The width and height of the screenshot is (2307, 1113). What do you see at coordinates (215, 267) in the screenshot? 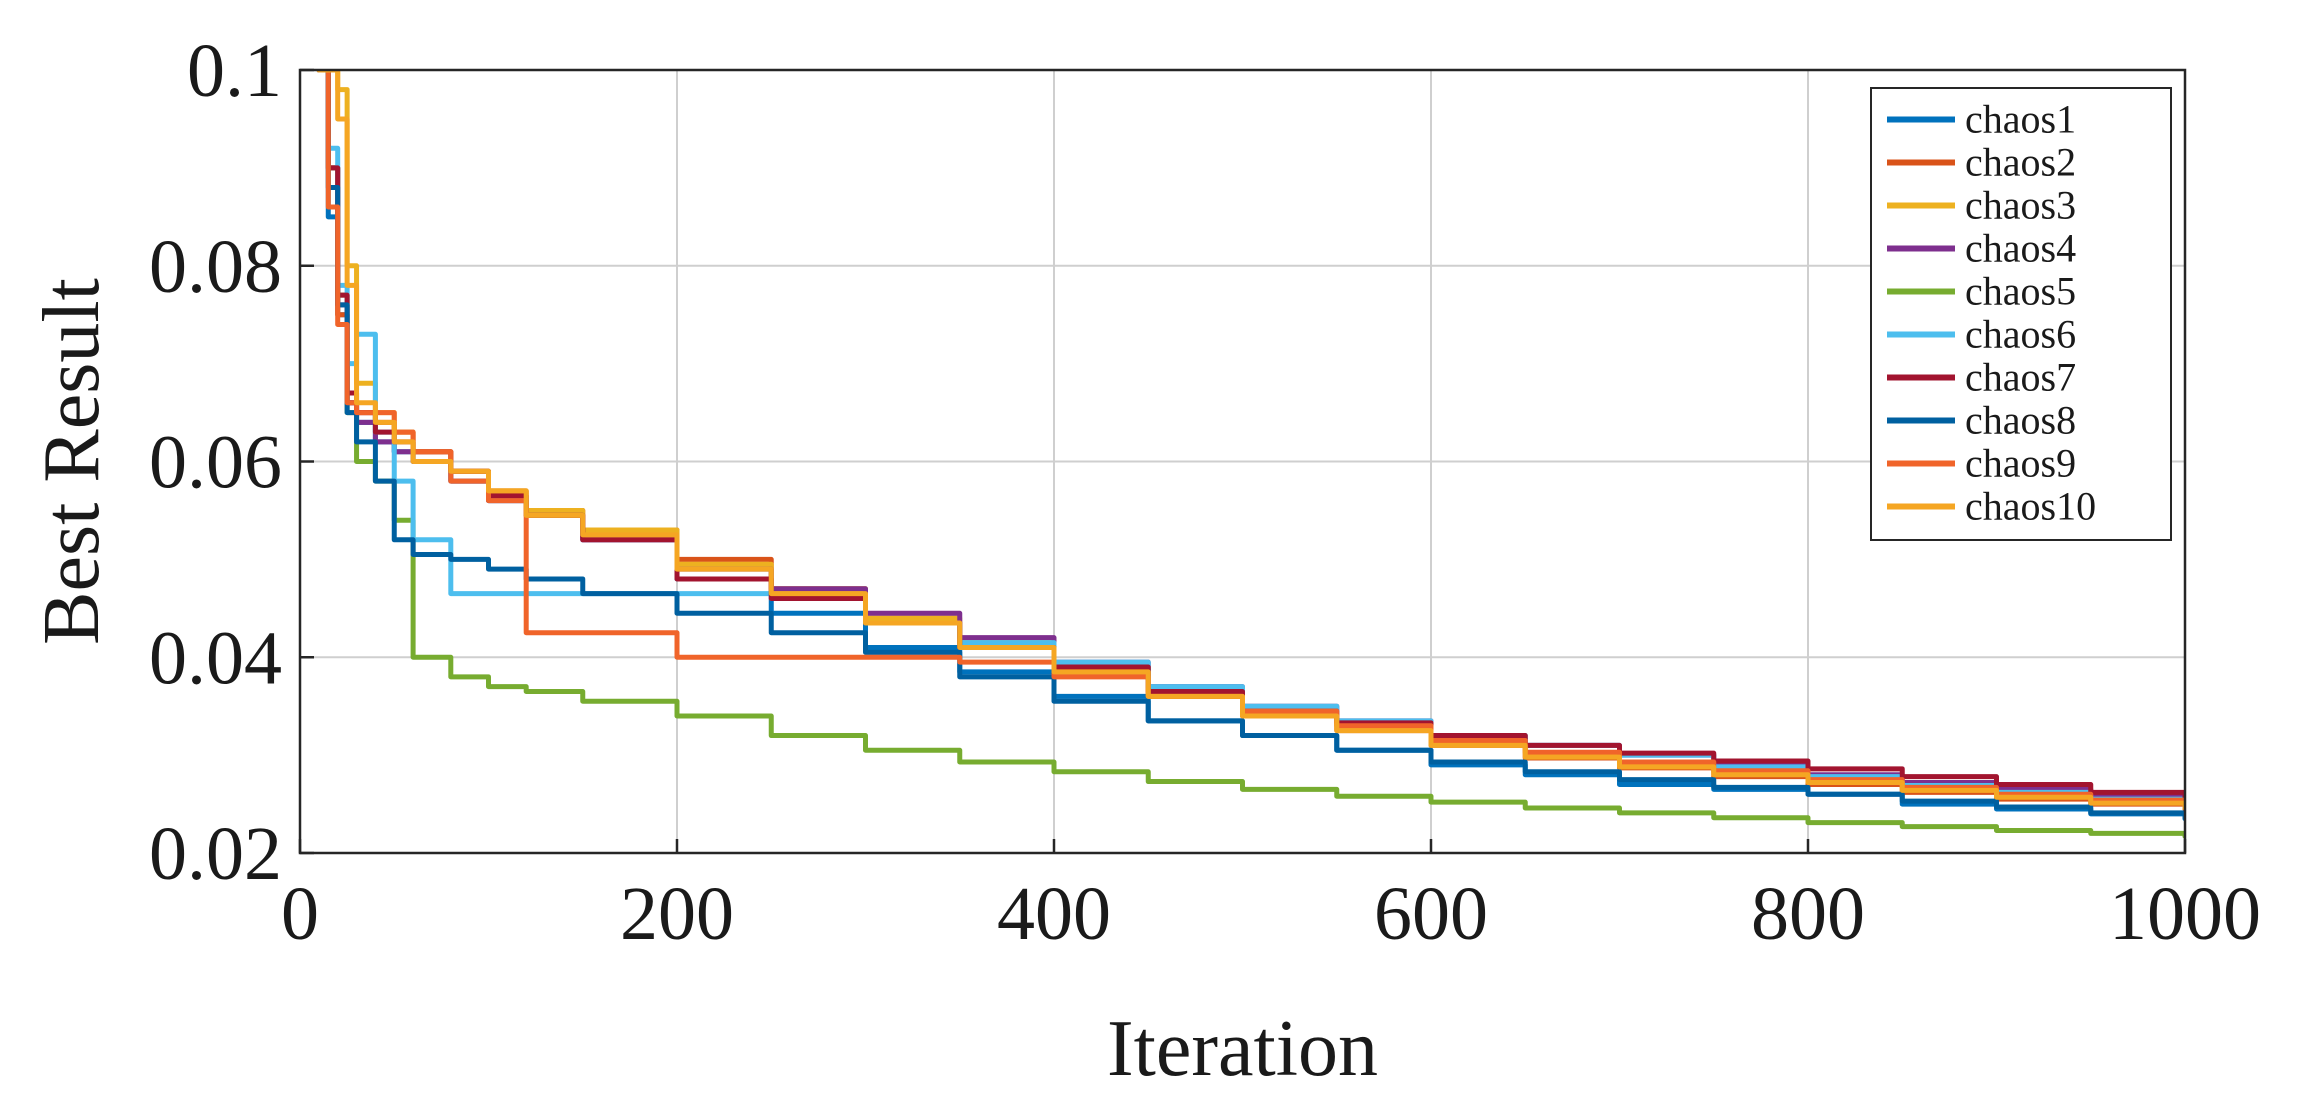
I see `y-tick-label: 0.08` at bounding box center [215, 267].